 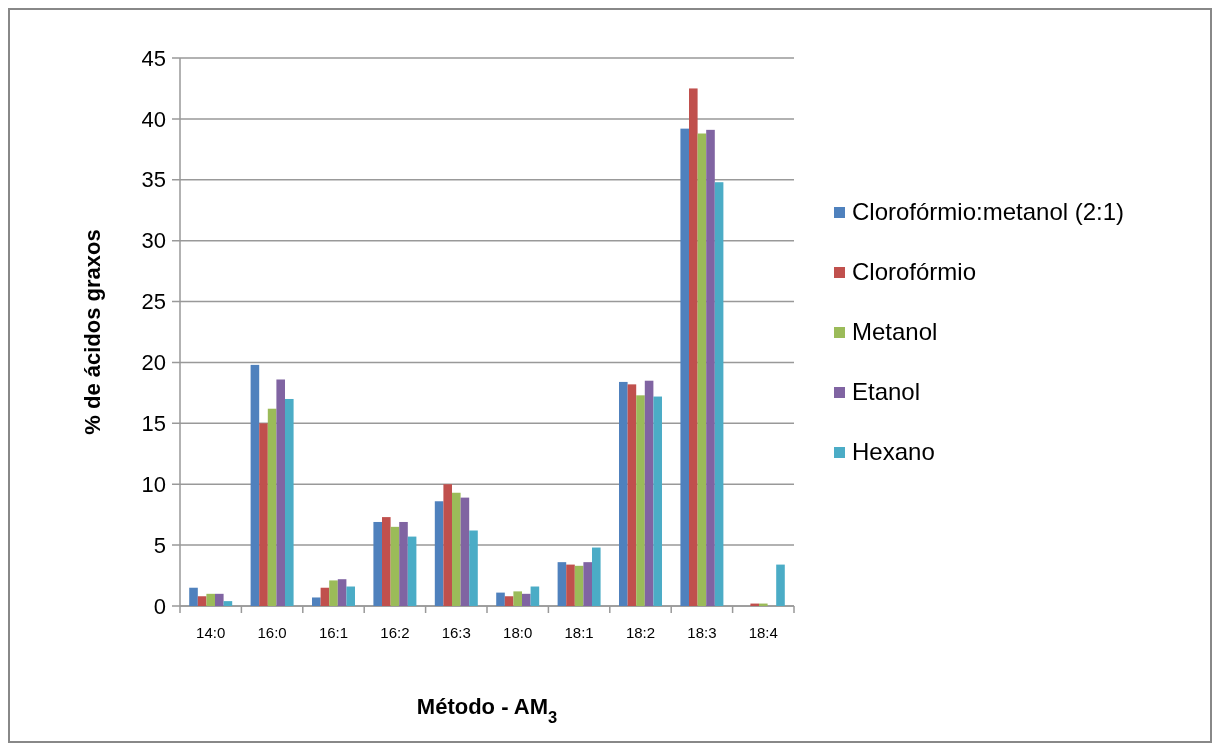 What do you see at coordinates (159, 606) in the screenshot?
I see `y-tick-label: 0` at bounding box center [159, 606].